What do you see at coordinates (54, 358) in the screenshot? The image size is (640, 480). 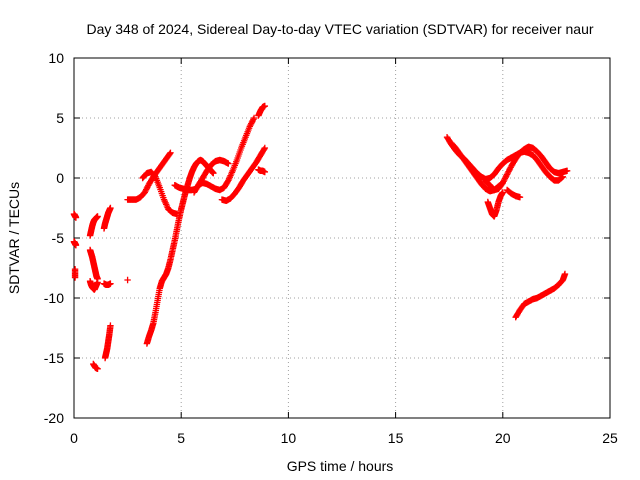 I see `y-tick-label: -15` at bounding box center [54, 358].